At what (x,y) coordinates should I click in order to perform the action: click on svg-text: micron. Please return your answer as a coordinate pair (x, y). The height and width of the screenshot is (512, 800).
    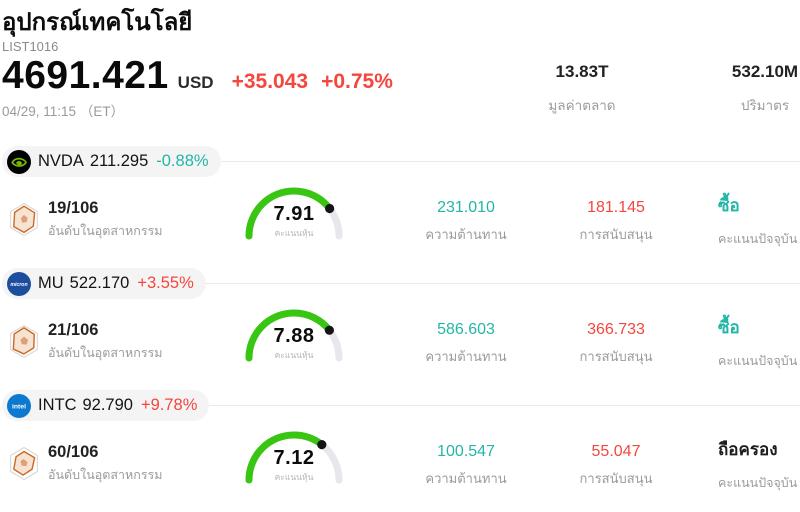
    Looking at the image, I should click on (18, 285).